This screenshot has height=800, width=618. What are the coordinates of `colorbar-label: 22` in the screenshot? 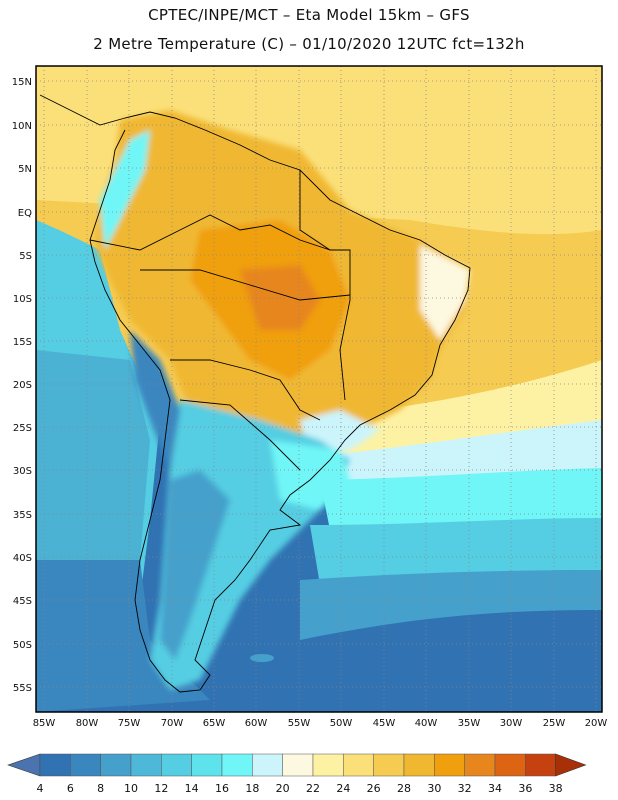 It's located at (313, 788).